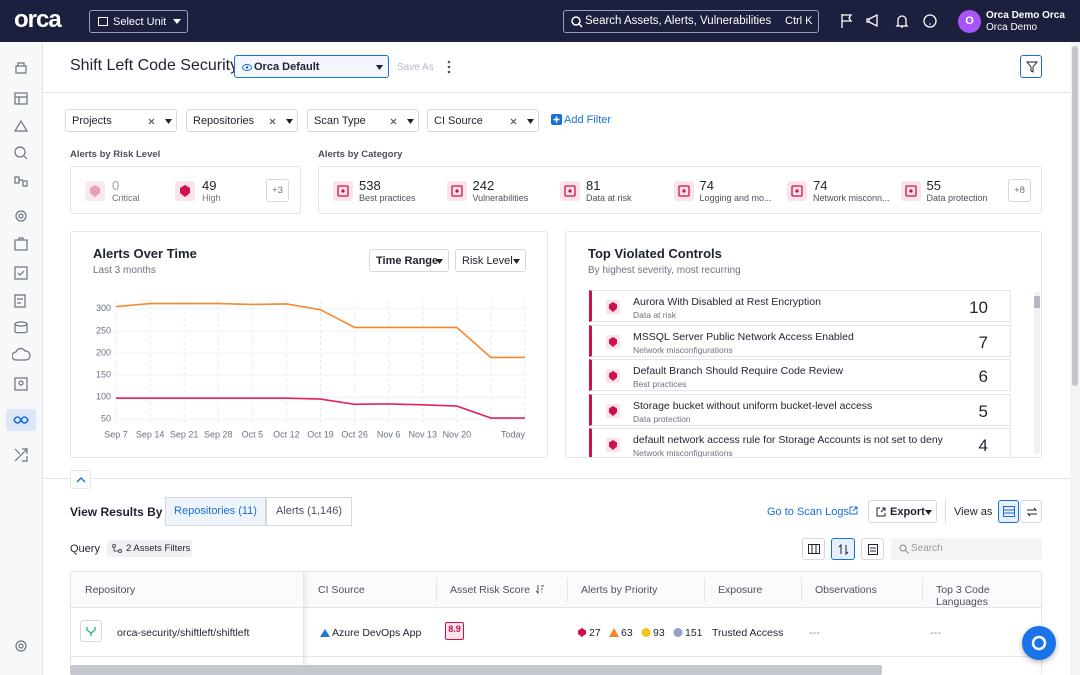 The width and height of the screenshot is (1080, 675). What do you see at coordinates (490, 590) in the screenshot?
I see `column-header: Asset Risk Score` at bounding box center [490, 590].